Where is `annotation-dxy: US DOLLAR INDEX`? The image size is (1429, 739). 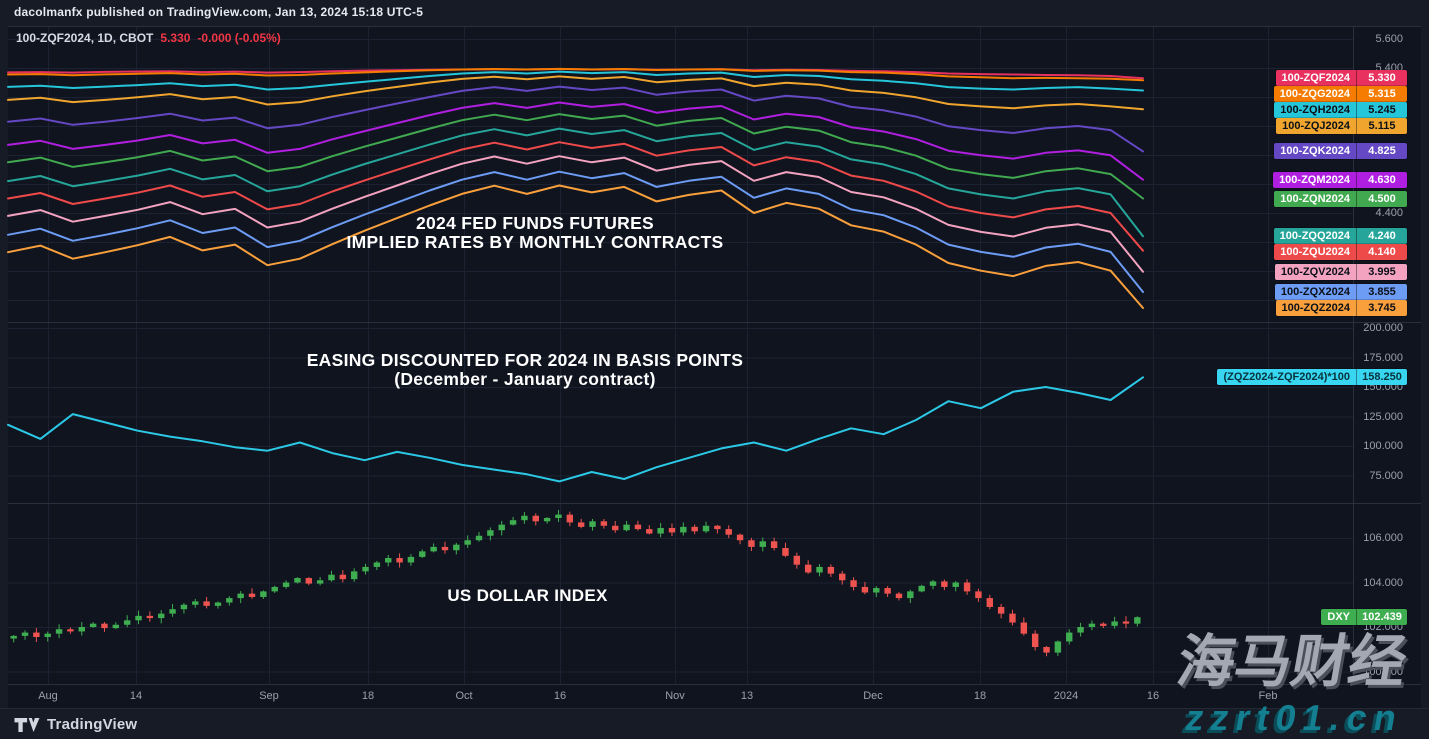 annotation-dxy: US DOLLAR INDEX is located at coordinates (527, 595).